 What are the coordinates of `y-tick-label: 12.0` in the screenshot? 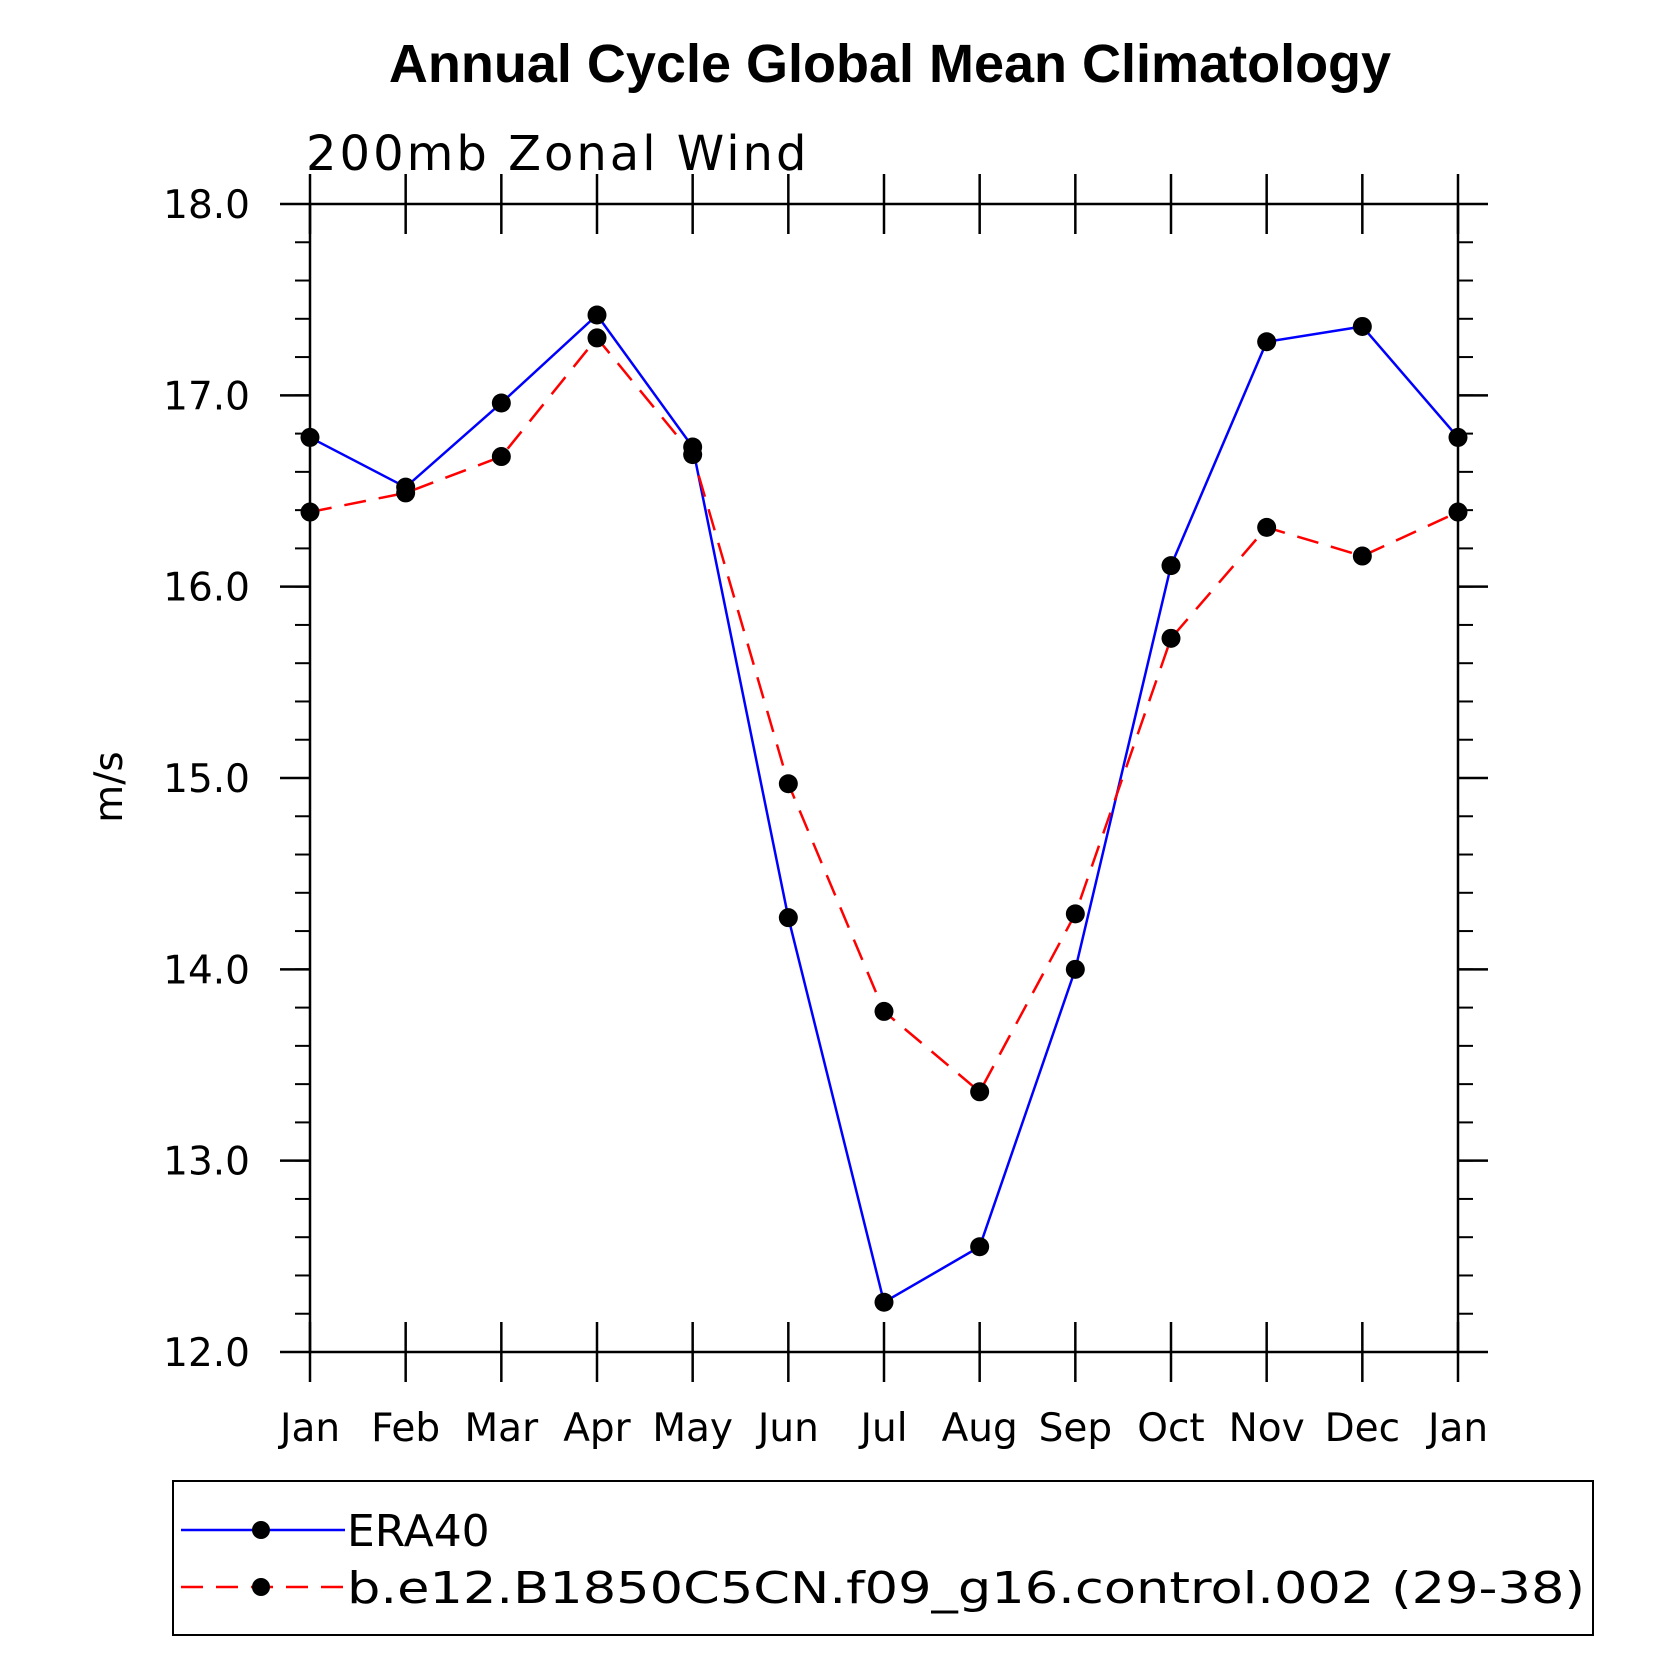 It's located at (206, 1353).